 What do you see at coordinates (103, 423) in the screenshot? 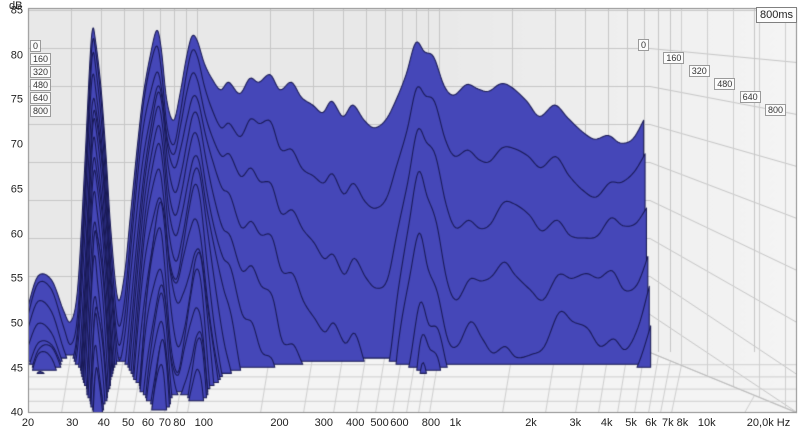
I see `freq-tick-label: 40` at bounding box center [103, 423].